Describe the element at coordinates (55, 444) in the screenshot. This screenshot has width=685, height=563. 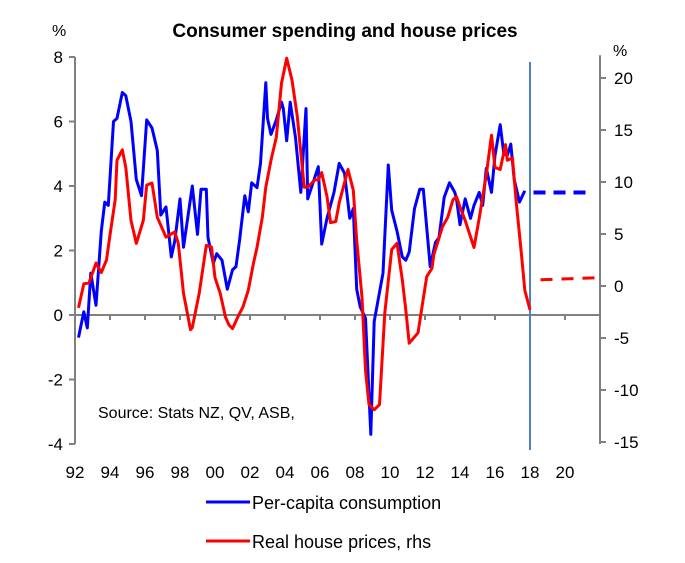
I see `left-axis-tick-label: -4` at that location.